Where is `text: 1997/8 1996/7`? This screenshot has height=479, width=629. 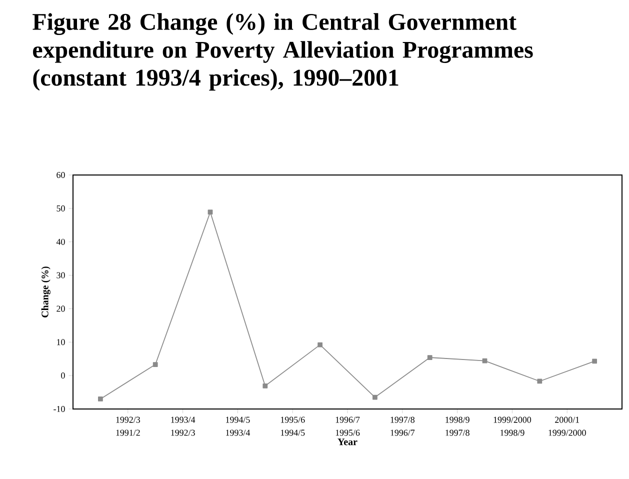 text: 1997/8 1996/7 is located at coordinates (402, 426).